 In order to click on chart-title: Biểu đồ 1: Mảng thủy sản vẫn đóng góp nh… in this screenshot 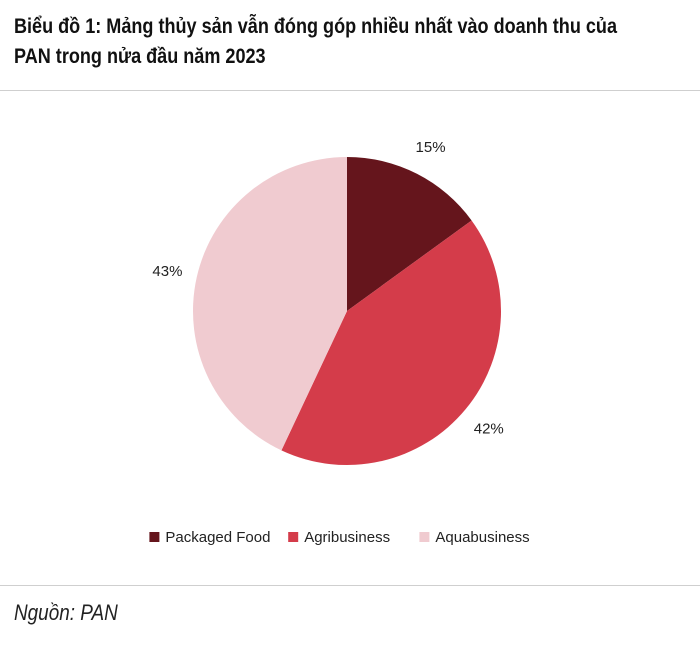, I will do `click(316, 42)`.